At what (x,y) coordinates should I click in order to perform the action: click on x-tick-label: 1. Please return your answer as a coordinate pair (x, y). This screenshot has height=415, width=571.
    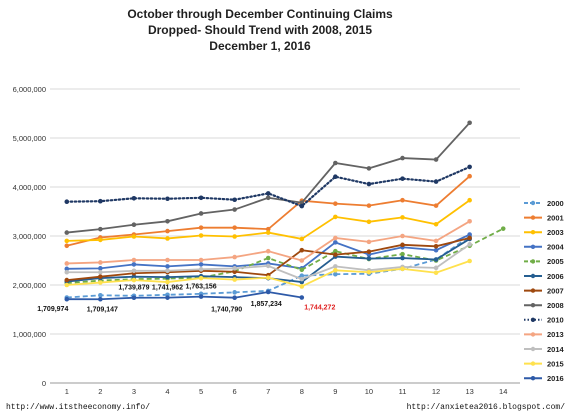
    Looking at the image, I should click on (67, 391).